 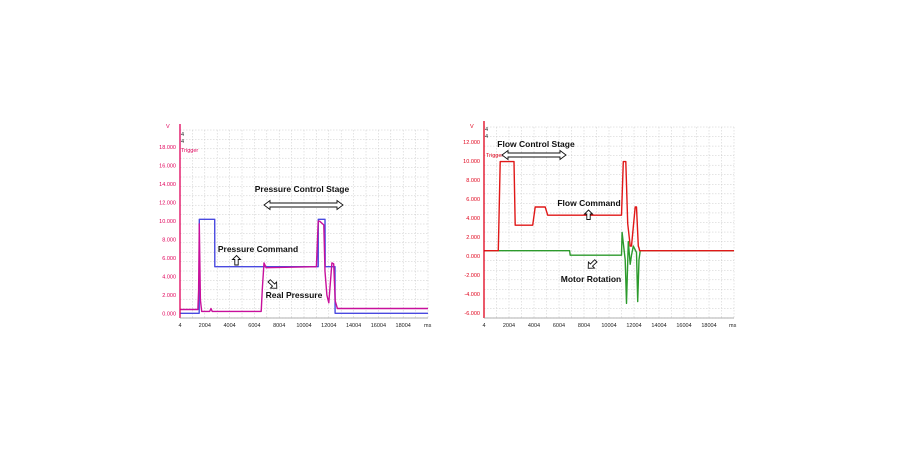 I want to click on flow-chart-axes, so click(x=608, y=220).